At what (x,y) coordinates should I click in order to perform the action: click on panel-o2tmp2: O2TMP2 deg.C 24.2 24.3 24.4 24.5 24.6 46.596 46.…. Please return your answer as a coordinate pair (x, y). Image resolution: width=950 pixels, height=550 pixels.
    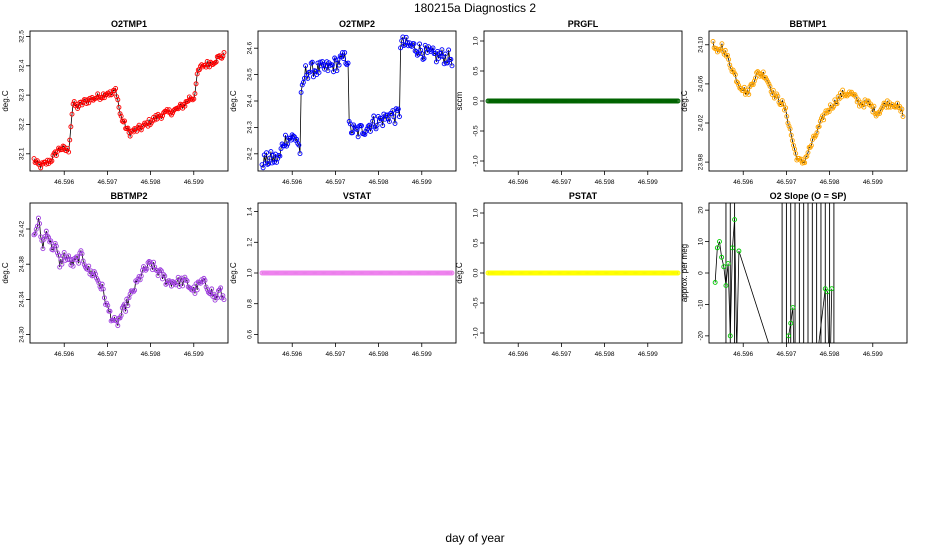
    Looking at the image, I should click on (343, 102).